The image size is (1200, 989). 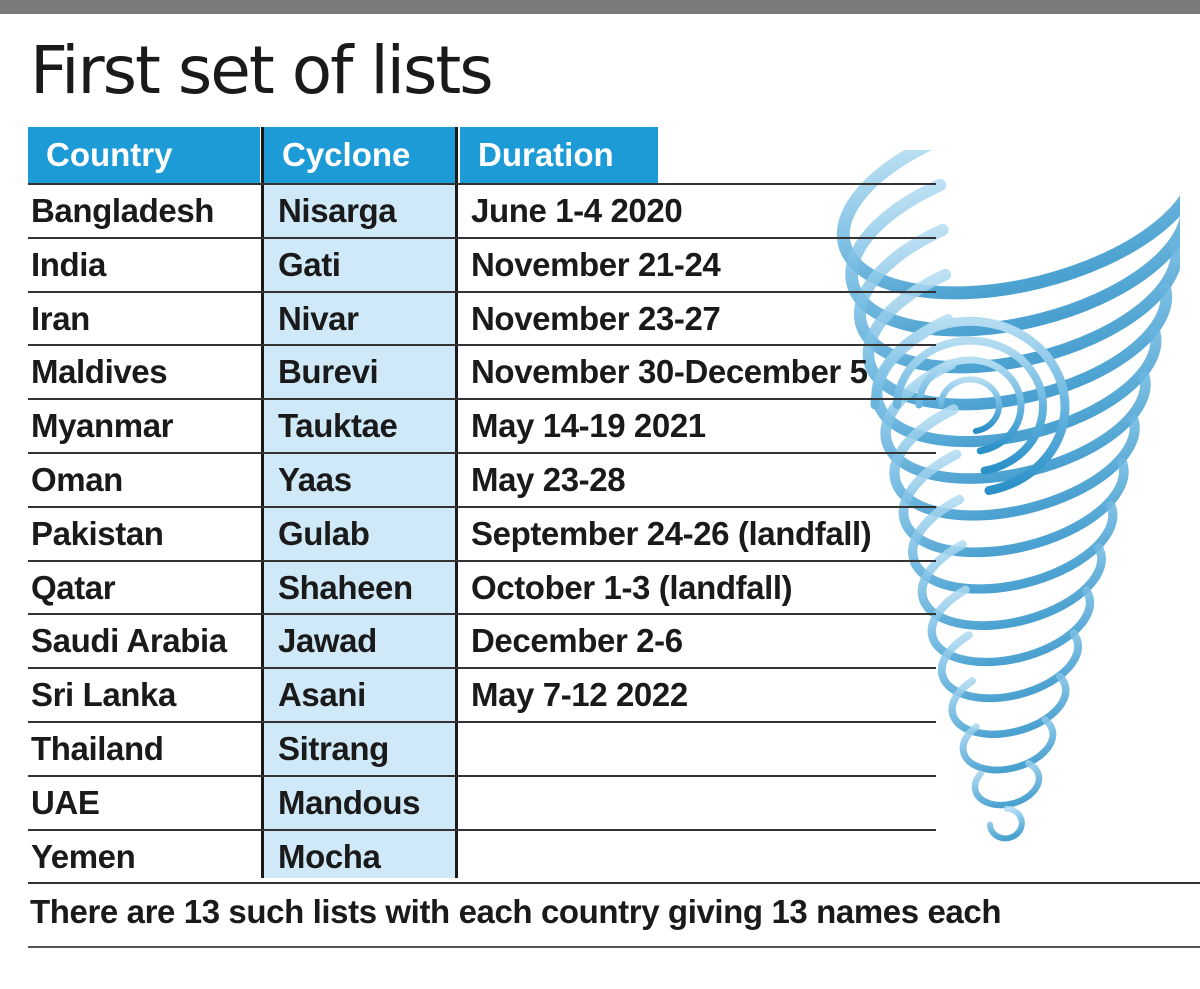 I want to click on cell-cyclone: Yaas, so click(x=315, y=479).